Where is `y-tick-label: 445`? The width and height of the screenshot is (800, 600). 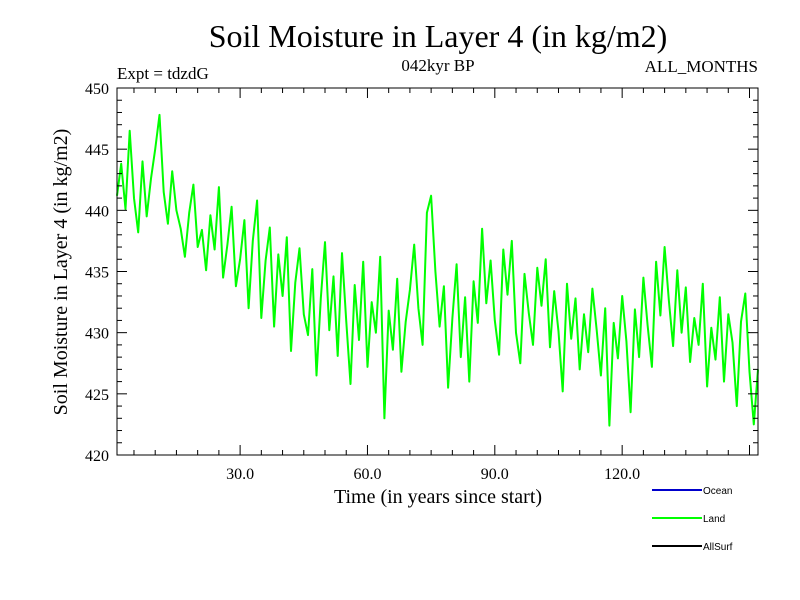 y-tick-label: 445 is located at coordinates (97, 150).